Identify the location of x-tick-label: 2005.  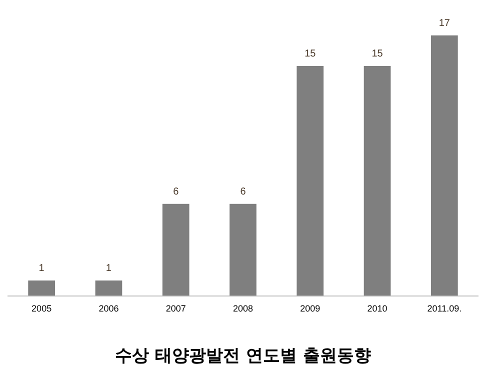
(42, 309).